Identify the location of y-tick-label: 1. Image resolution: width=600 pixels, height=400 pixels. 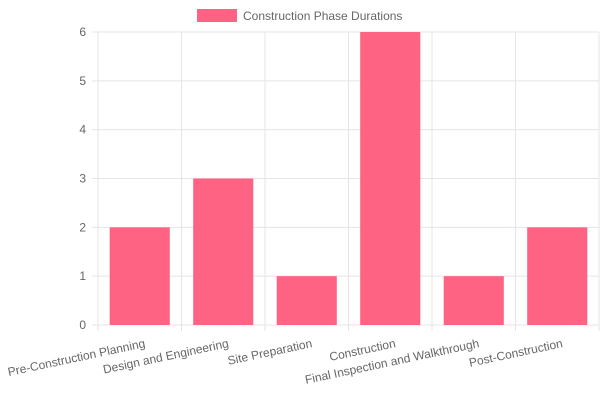
(82, 276).